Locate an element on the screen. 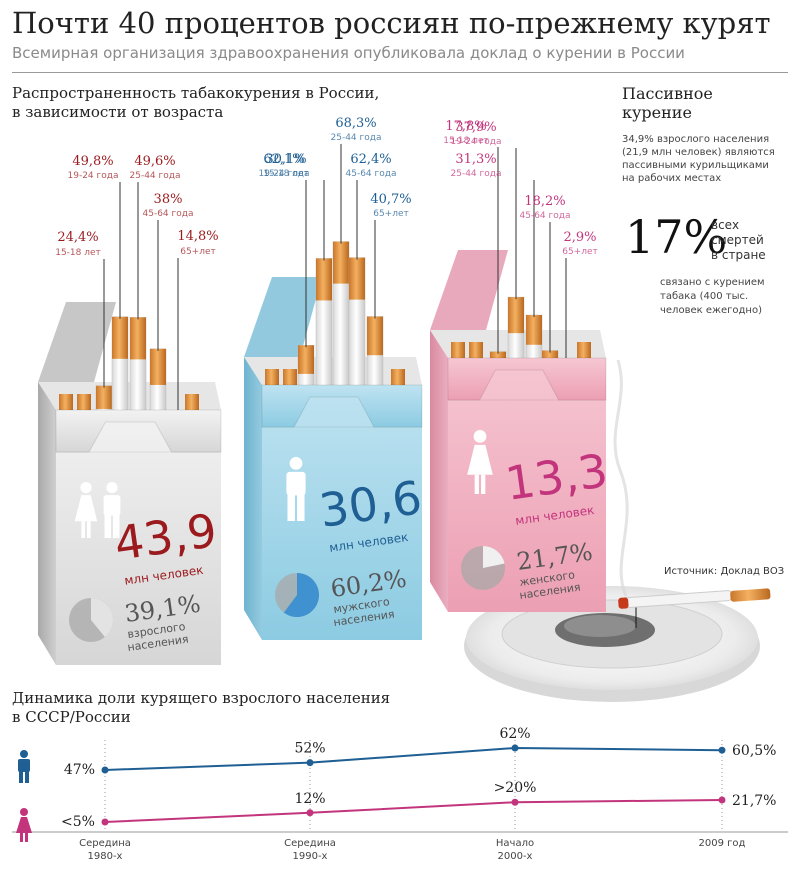  pack-1-category-label-2: 25-44 года is located at coordinates (356, 138).